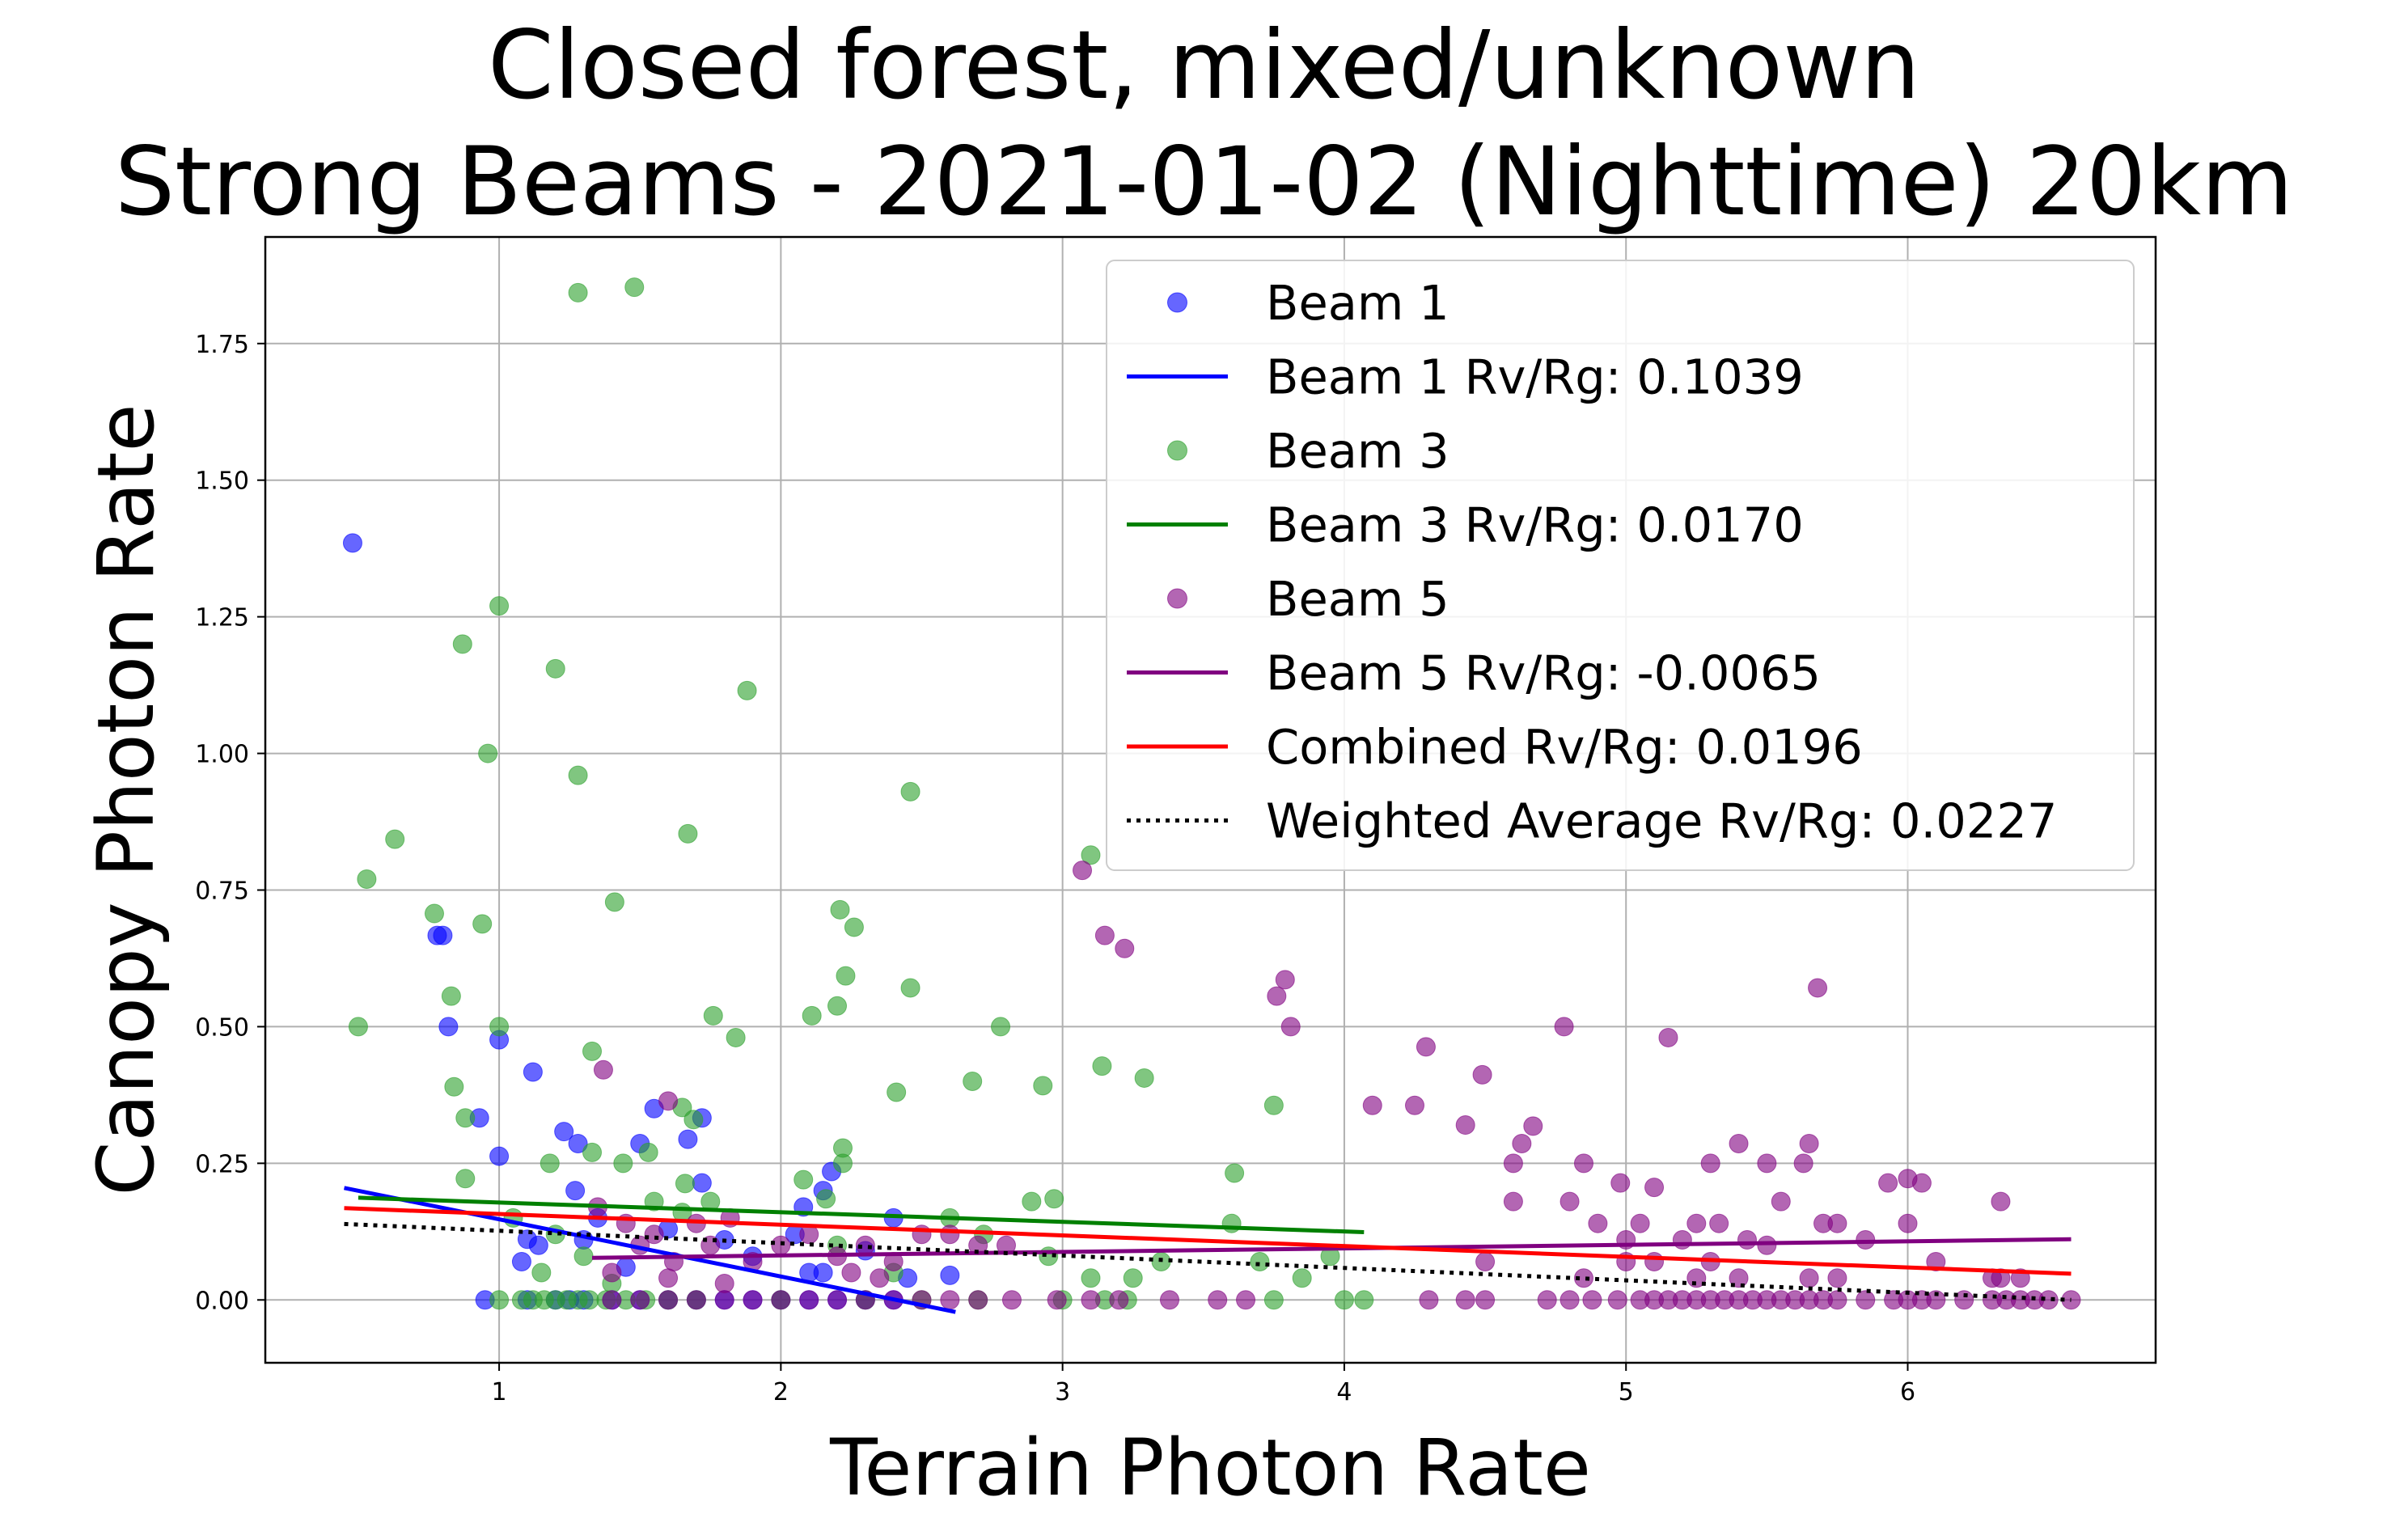 The width and height of the screenshot is (2408, 1531). I want to click on x-tick-label: 5, so click(1626, 1392).